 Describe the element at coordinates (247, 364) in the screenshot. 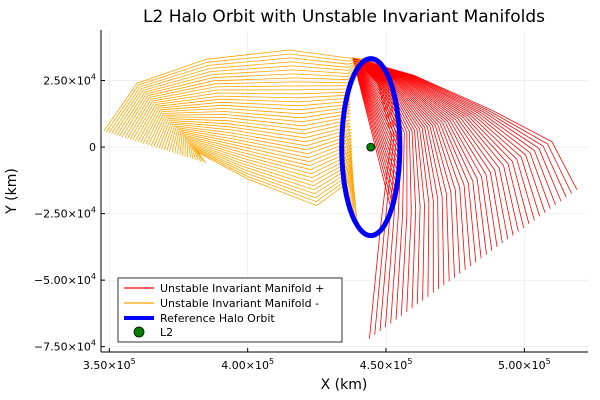

I see `x-tick-label: 4.00×105` at that location.